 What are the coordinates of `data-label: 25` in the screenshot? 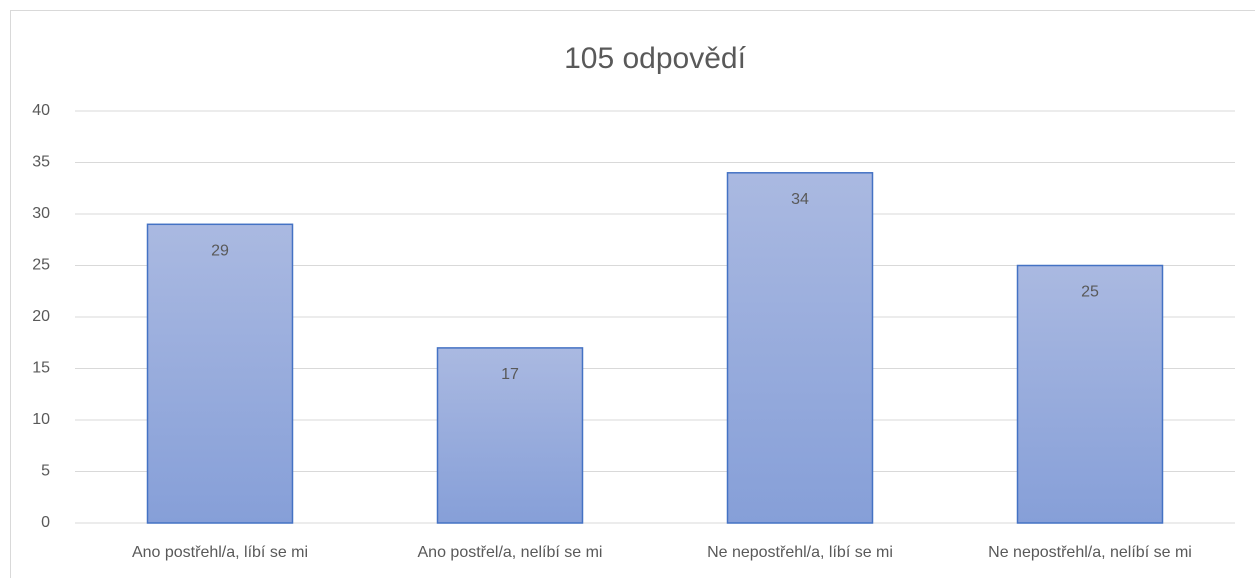 It's located at (1090, 292).